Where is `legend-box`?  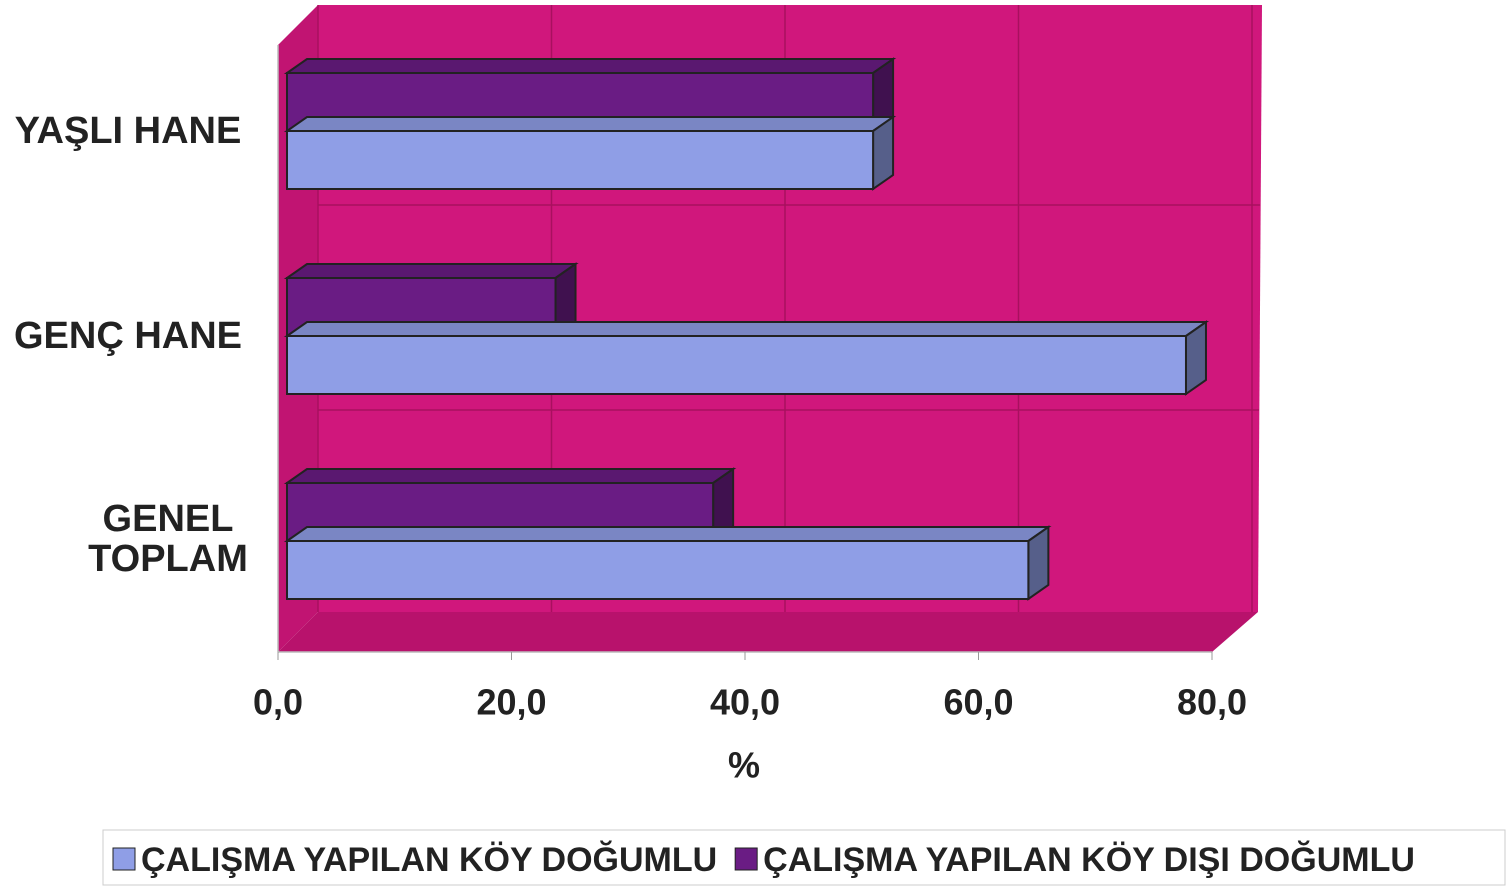
legend-box is located at coordinates (804, 857).